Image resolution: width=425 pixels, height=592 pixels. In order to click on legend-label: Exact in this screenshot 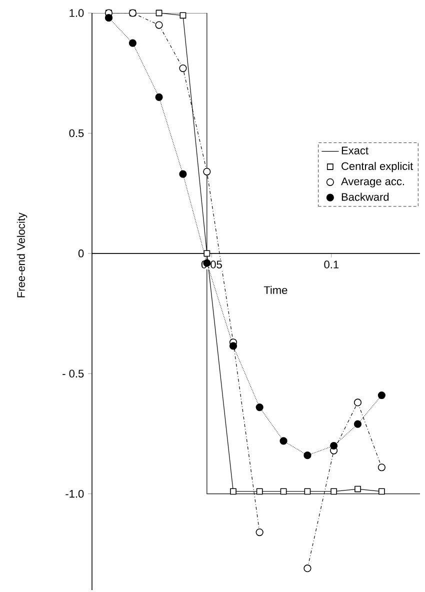, I will do `click(355, 150)`.